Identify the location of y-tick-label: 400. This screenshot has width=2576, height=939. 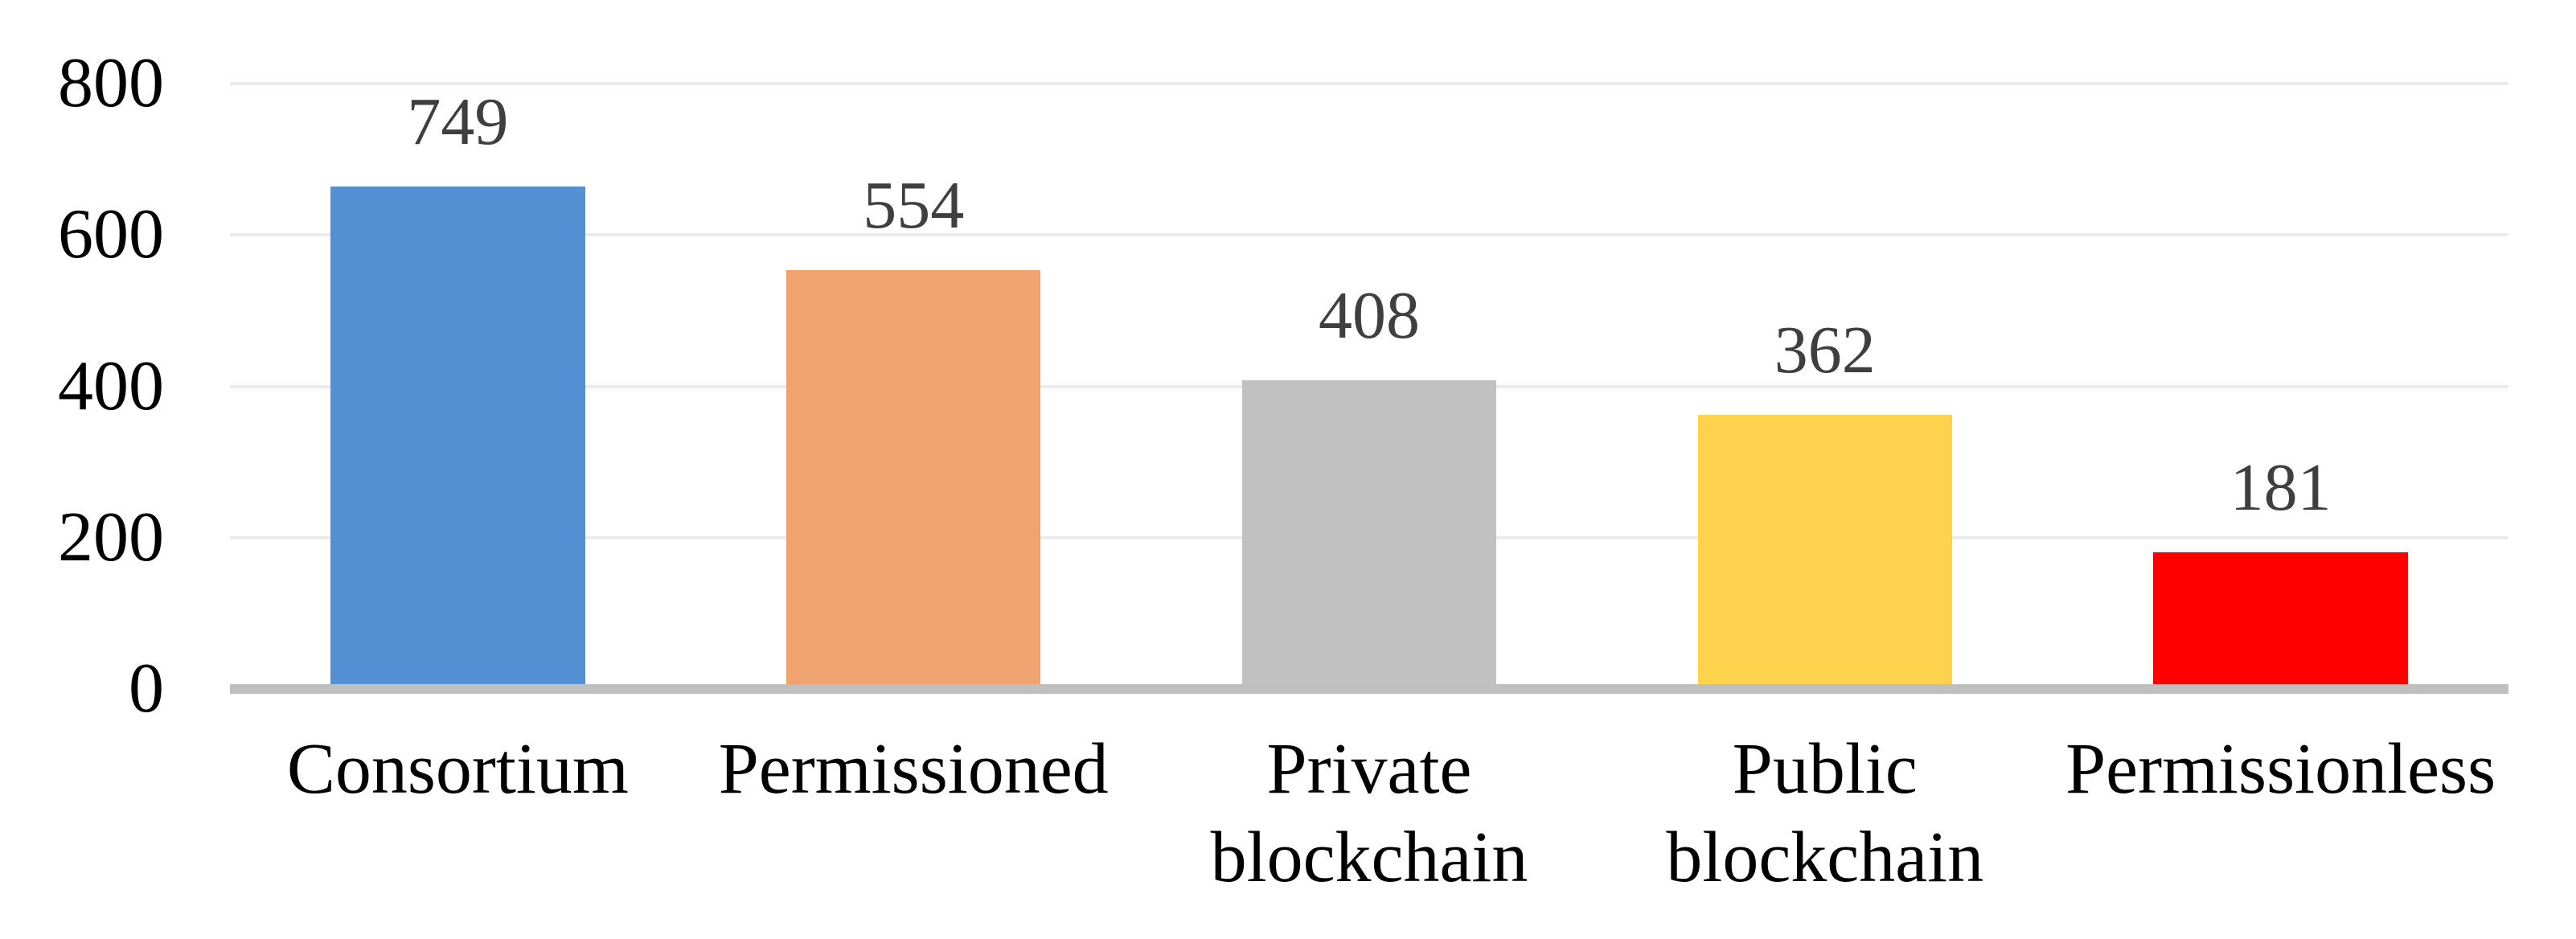
(111, 386).